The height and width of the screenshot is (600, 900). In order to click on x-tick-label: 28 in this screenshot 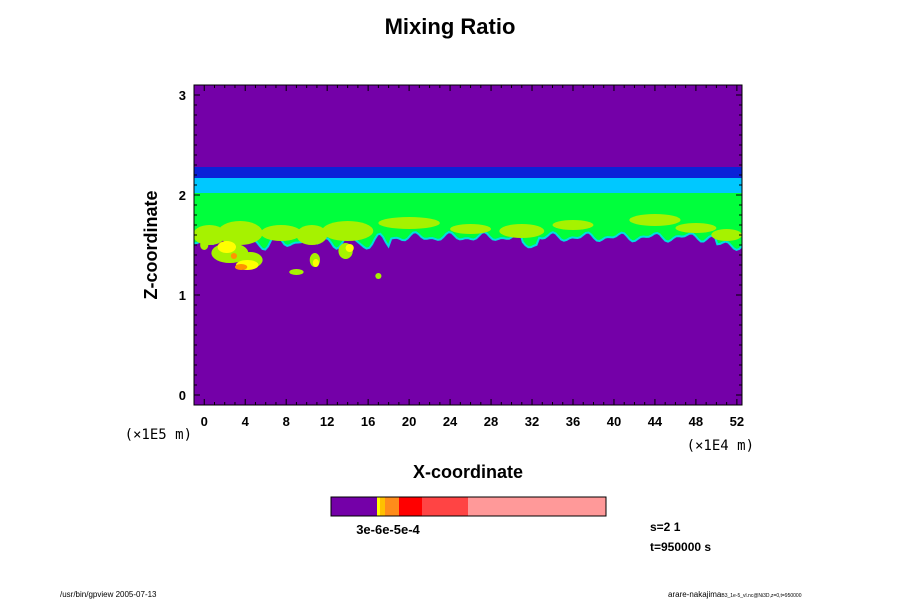, I will do `click(491, 421)`.